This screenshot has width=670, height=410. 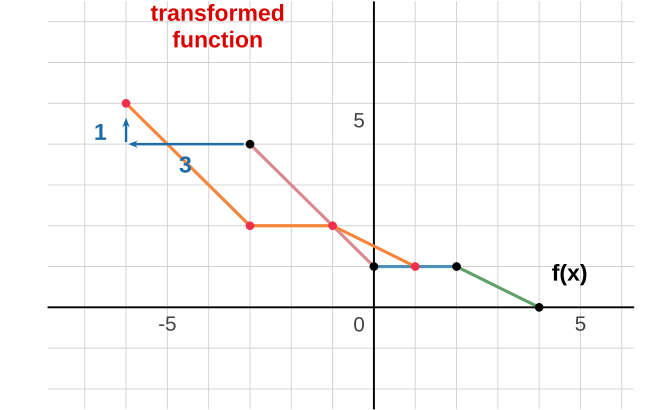 What do you see at coordinates (167, 323) in the screenshot?
I see `x-tick-label: -5` at bounding box center [167, 323].